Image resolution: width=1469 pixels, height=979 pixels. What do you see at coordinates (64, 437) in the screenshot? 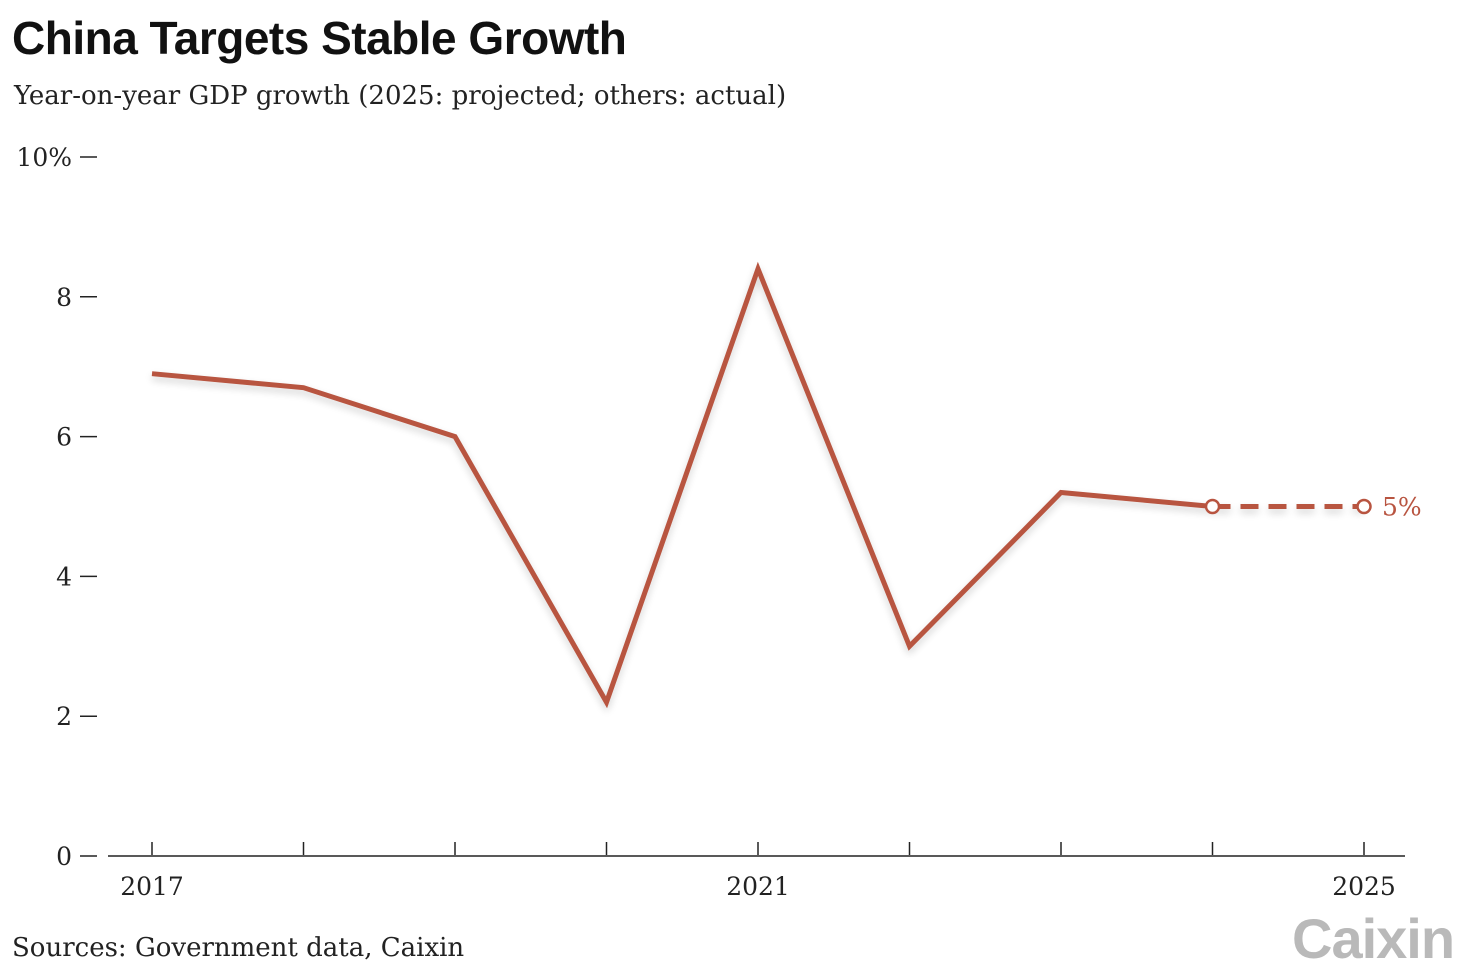
I see `y-tick-label: 6` at bounding box center [64, 437].